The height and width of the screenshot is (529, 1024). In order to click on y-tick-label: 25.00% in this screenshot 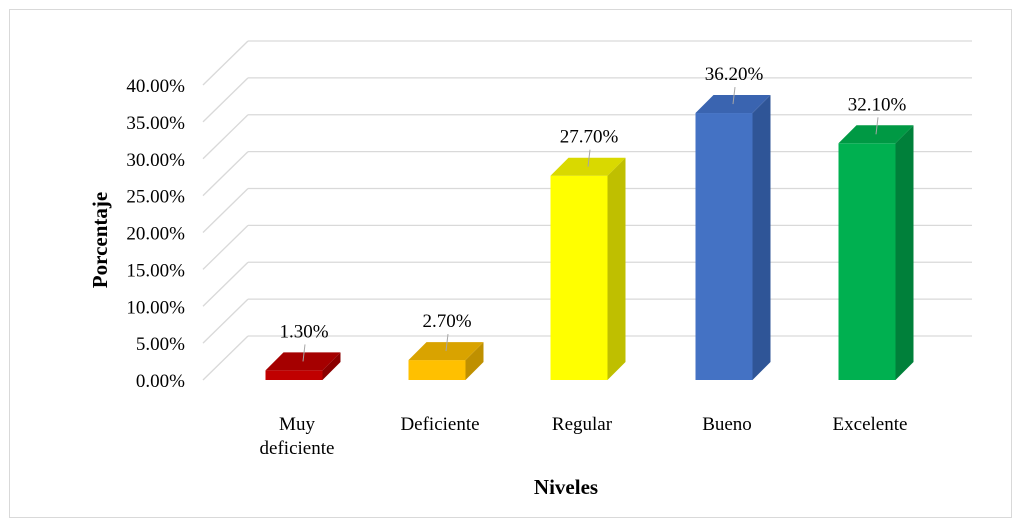, I will do `click(155, 197)`.